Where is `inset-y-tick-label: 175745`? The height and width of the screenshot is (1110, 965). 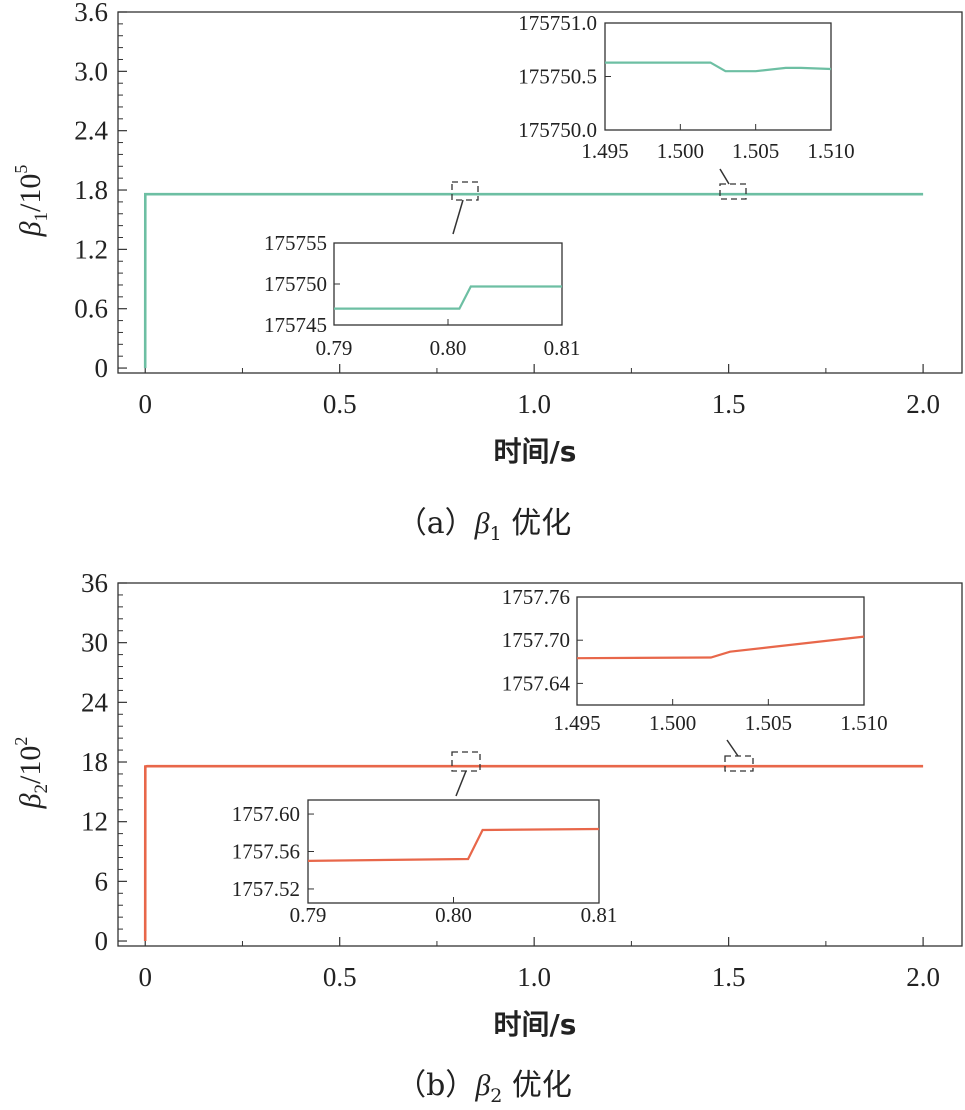 inset-y-tick-label: 175745 is located at coordinates (295, 325).